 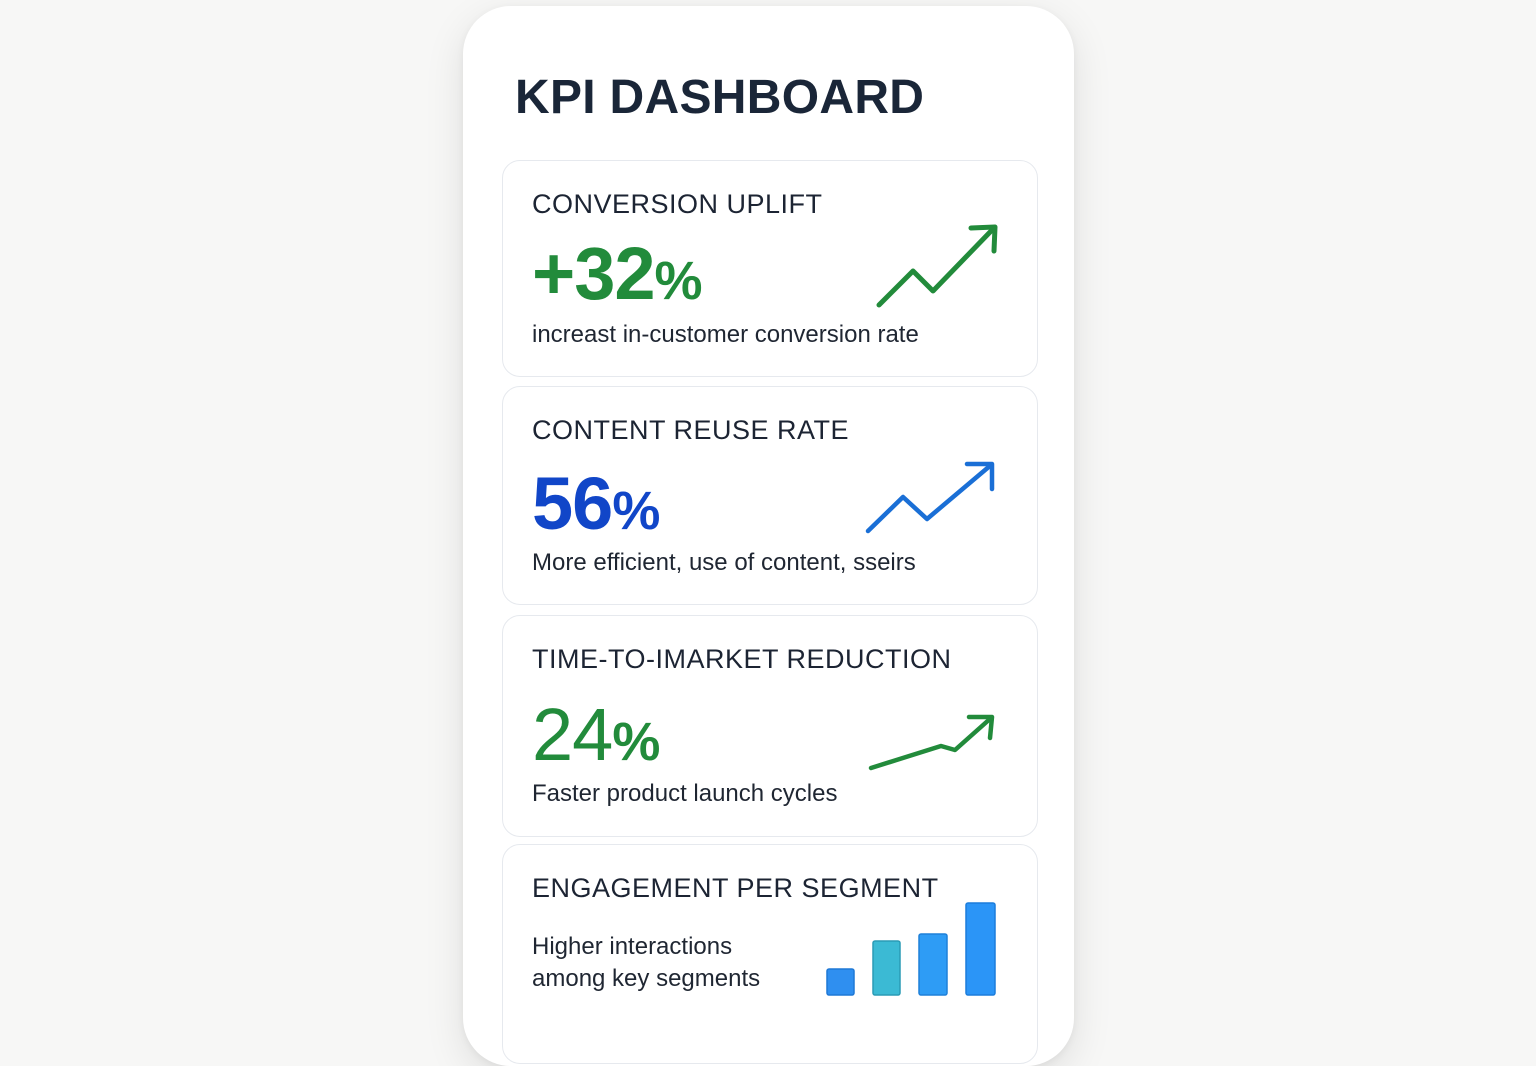 What do you see at coordinates (725, 334) in the screenshot?
I see `kpi-description: increast in-customer conversion rate` at bounding box center [725, 334].